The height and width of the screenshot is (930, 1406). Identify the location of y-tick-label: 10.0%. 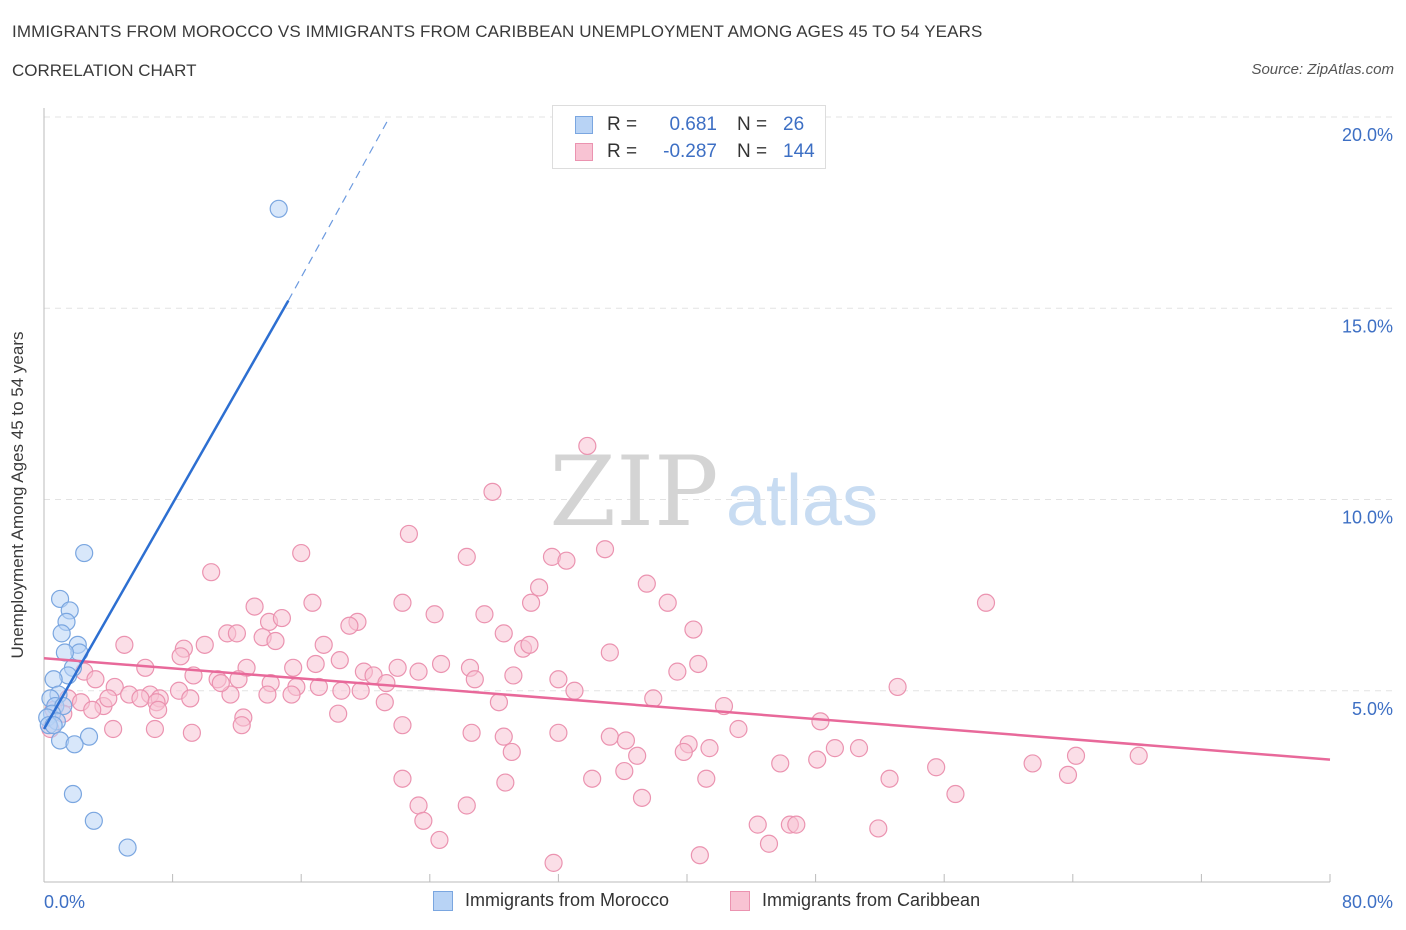
(1367, 518).